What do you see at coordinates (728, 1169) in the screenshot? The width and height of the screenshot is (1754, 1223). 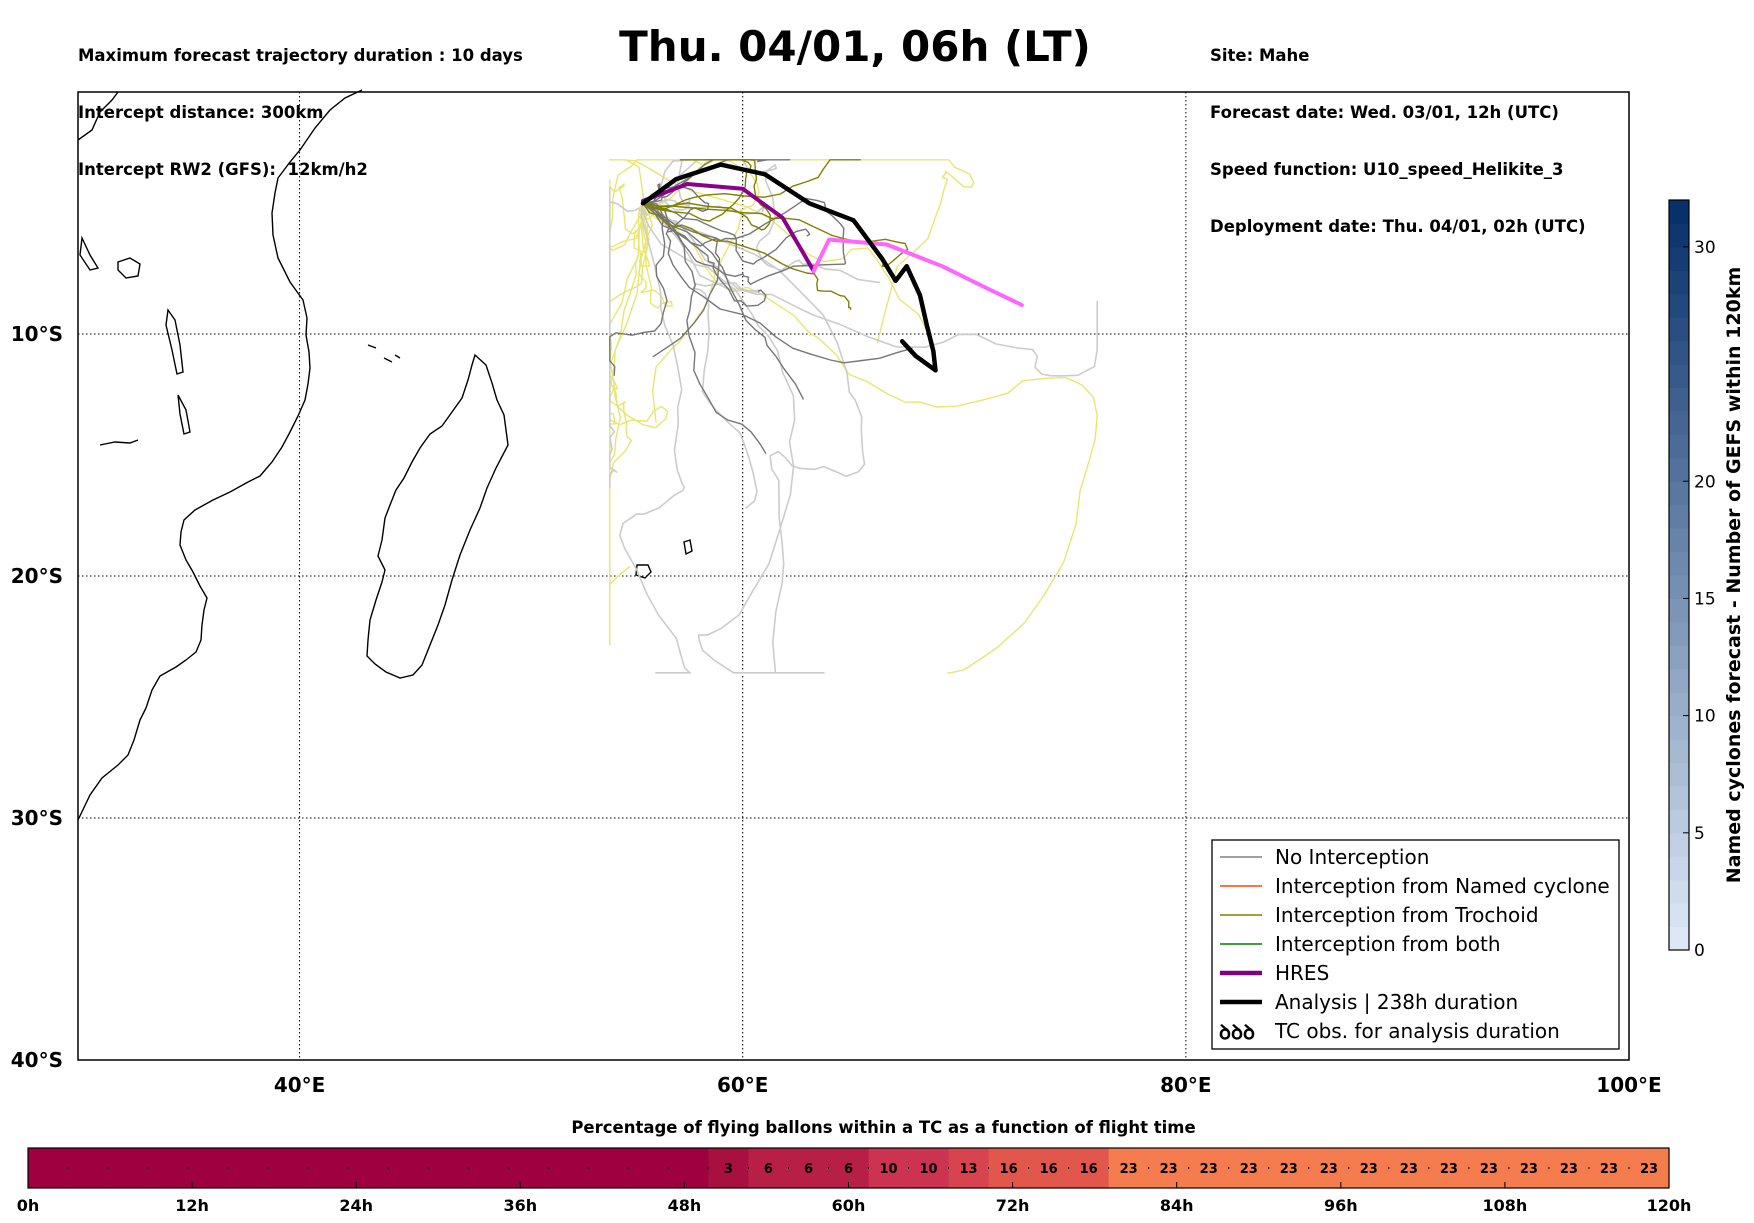 I see `percentage-cell-value: 3` at bounding box center [728, 1169].